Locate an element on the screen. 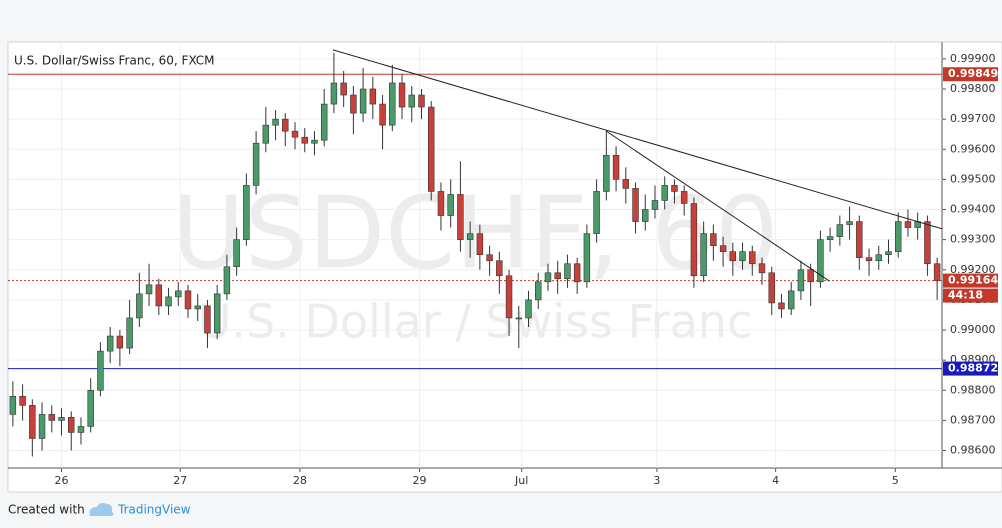 The image size is (1002, 528). x-tick-label: 28 is located at coordinates (300, 480).